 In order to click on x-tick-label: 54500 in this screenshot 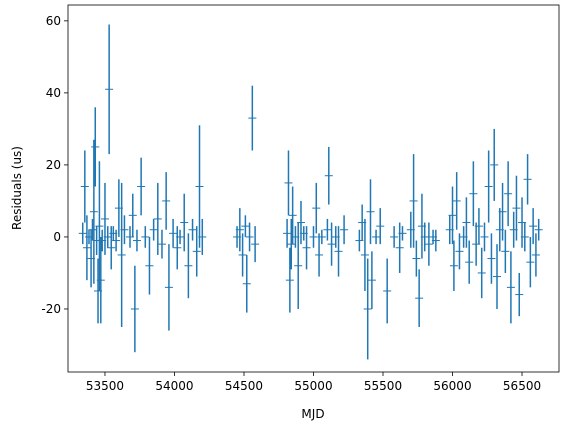, I will do `click(244, 386)`.